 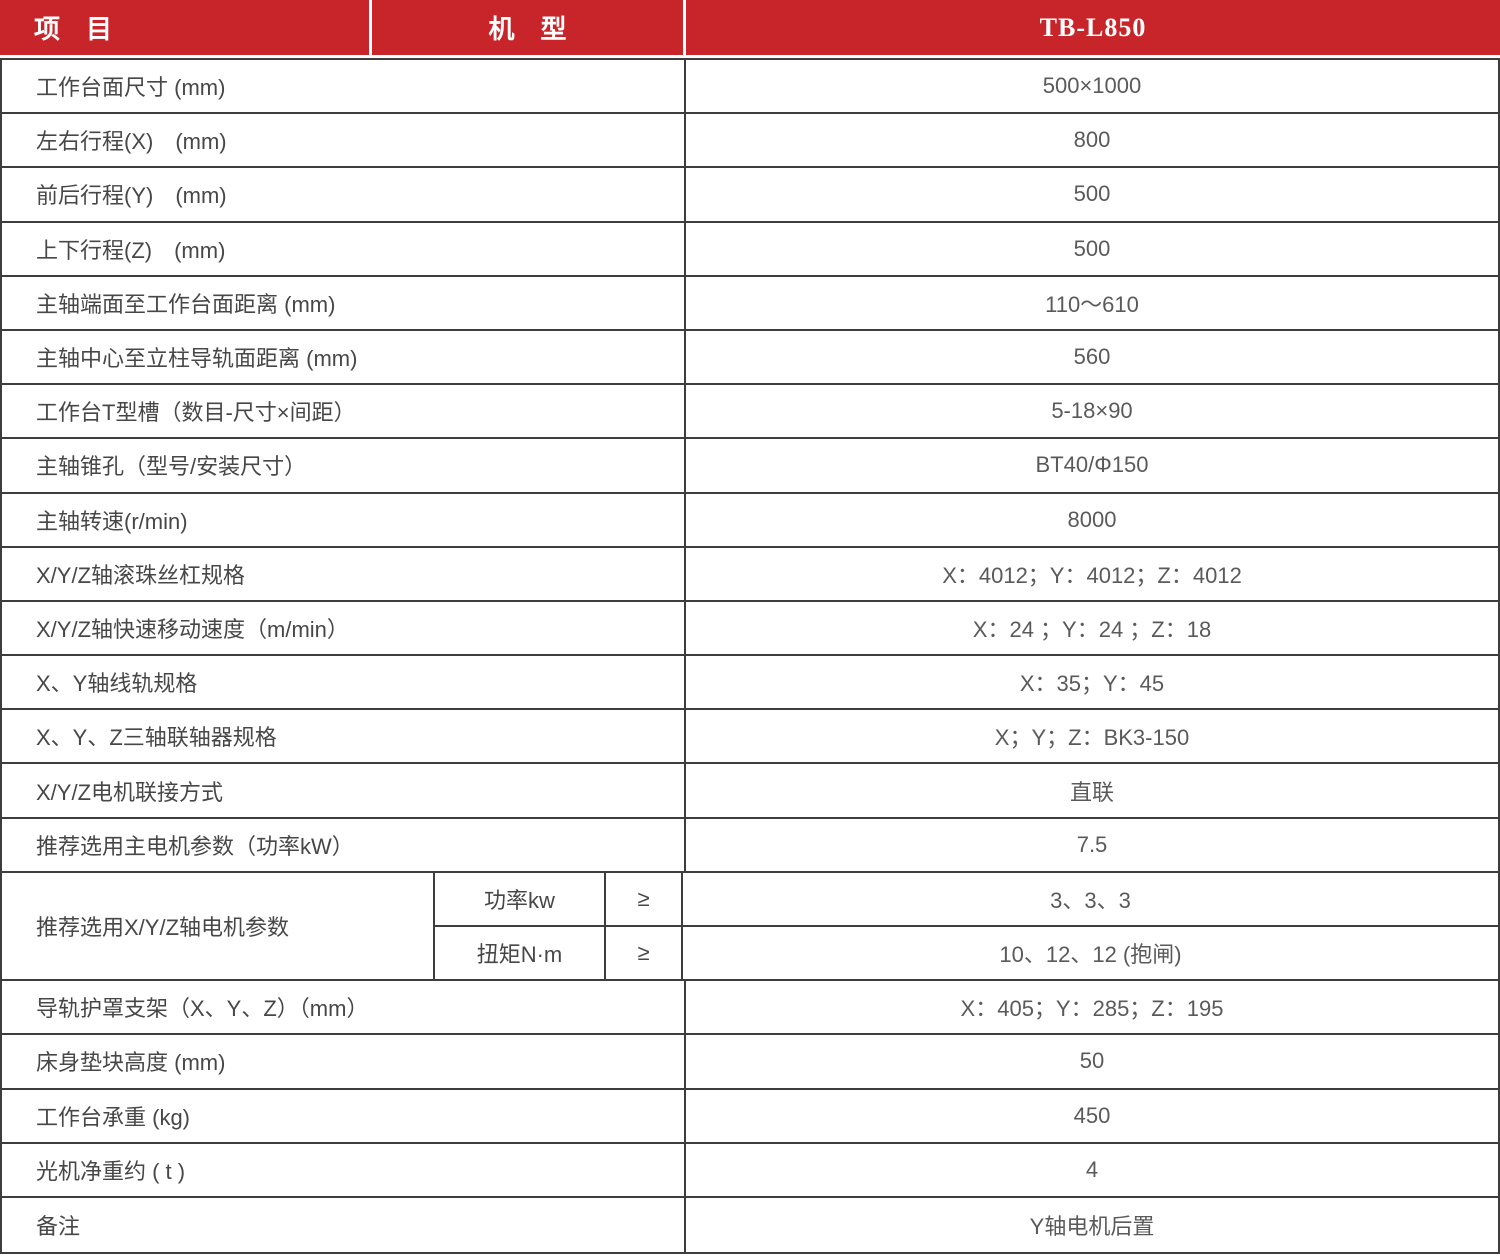 I want to click on table-row: 左右行程(X) (mm) 800, so click(x=750, y=141).